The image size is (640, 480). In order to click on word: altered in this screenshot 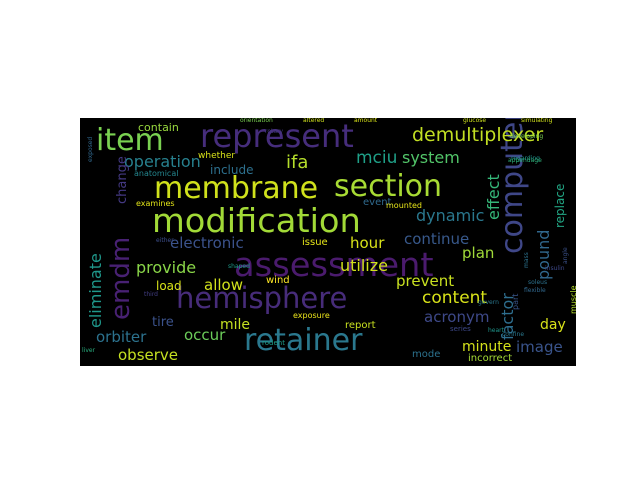, I will do `click(314, 121)`.